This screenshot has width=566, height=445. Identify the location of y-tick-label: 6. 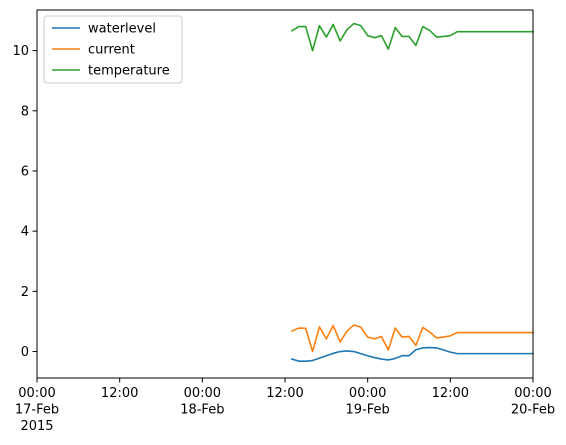
(25, 171).